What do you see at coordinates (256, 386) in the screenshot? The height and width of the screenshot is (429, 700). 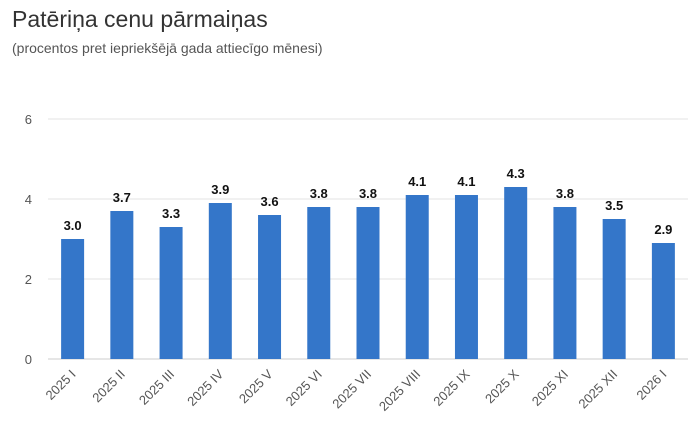 I see `x-tick-label: 2025 V` at bounding box center [256, 386].